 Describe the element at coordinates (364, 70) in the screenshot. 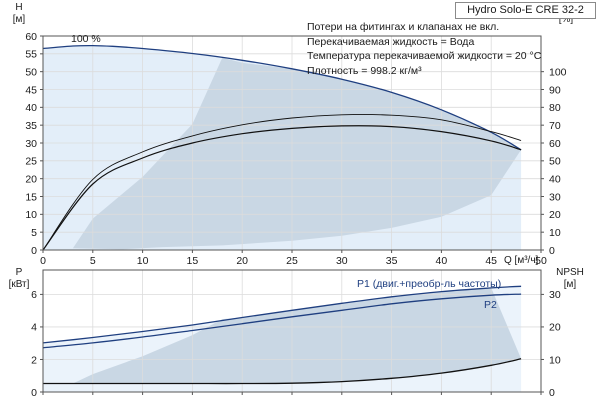

I see `note-density: Плотность = 998.2 кг/м³` at that location.